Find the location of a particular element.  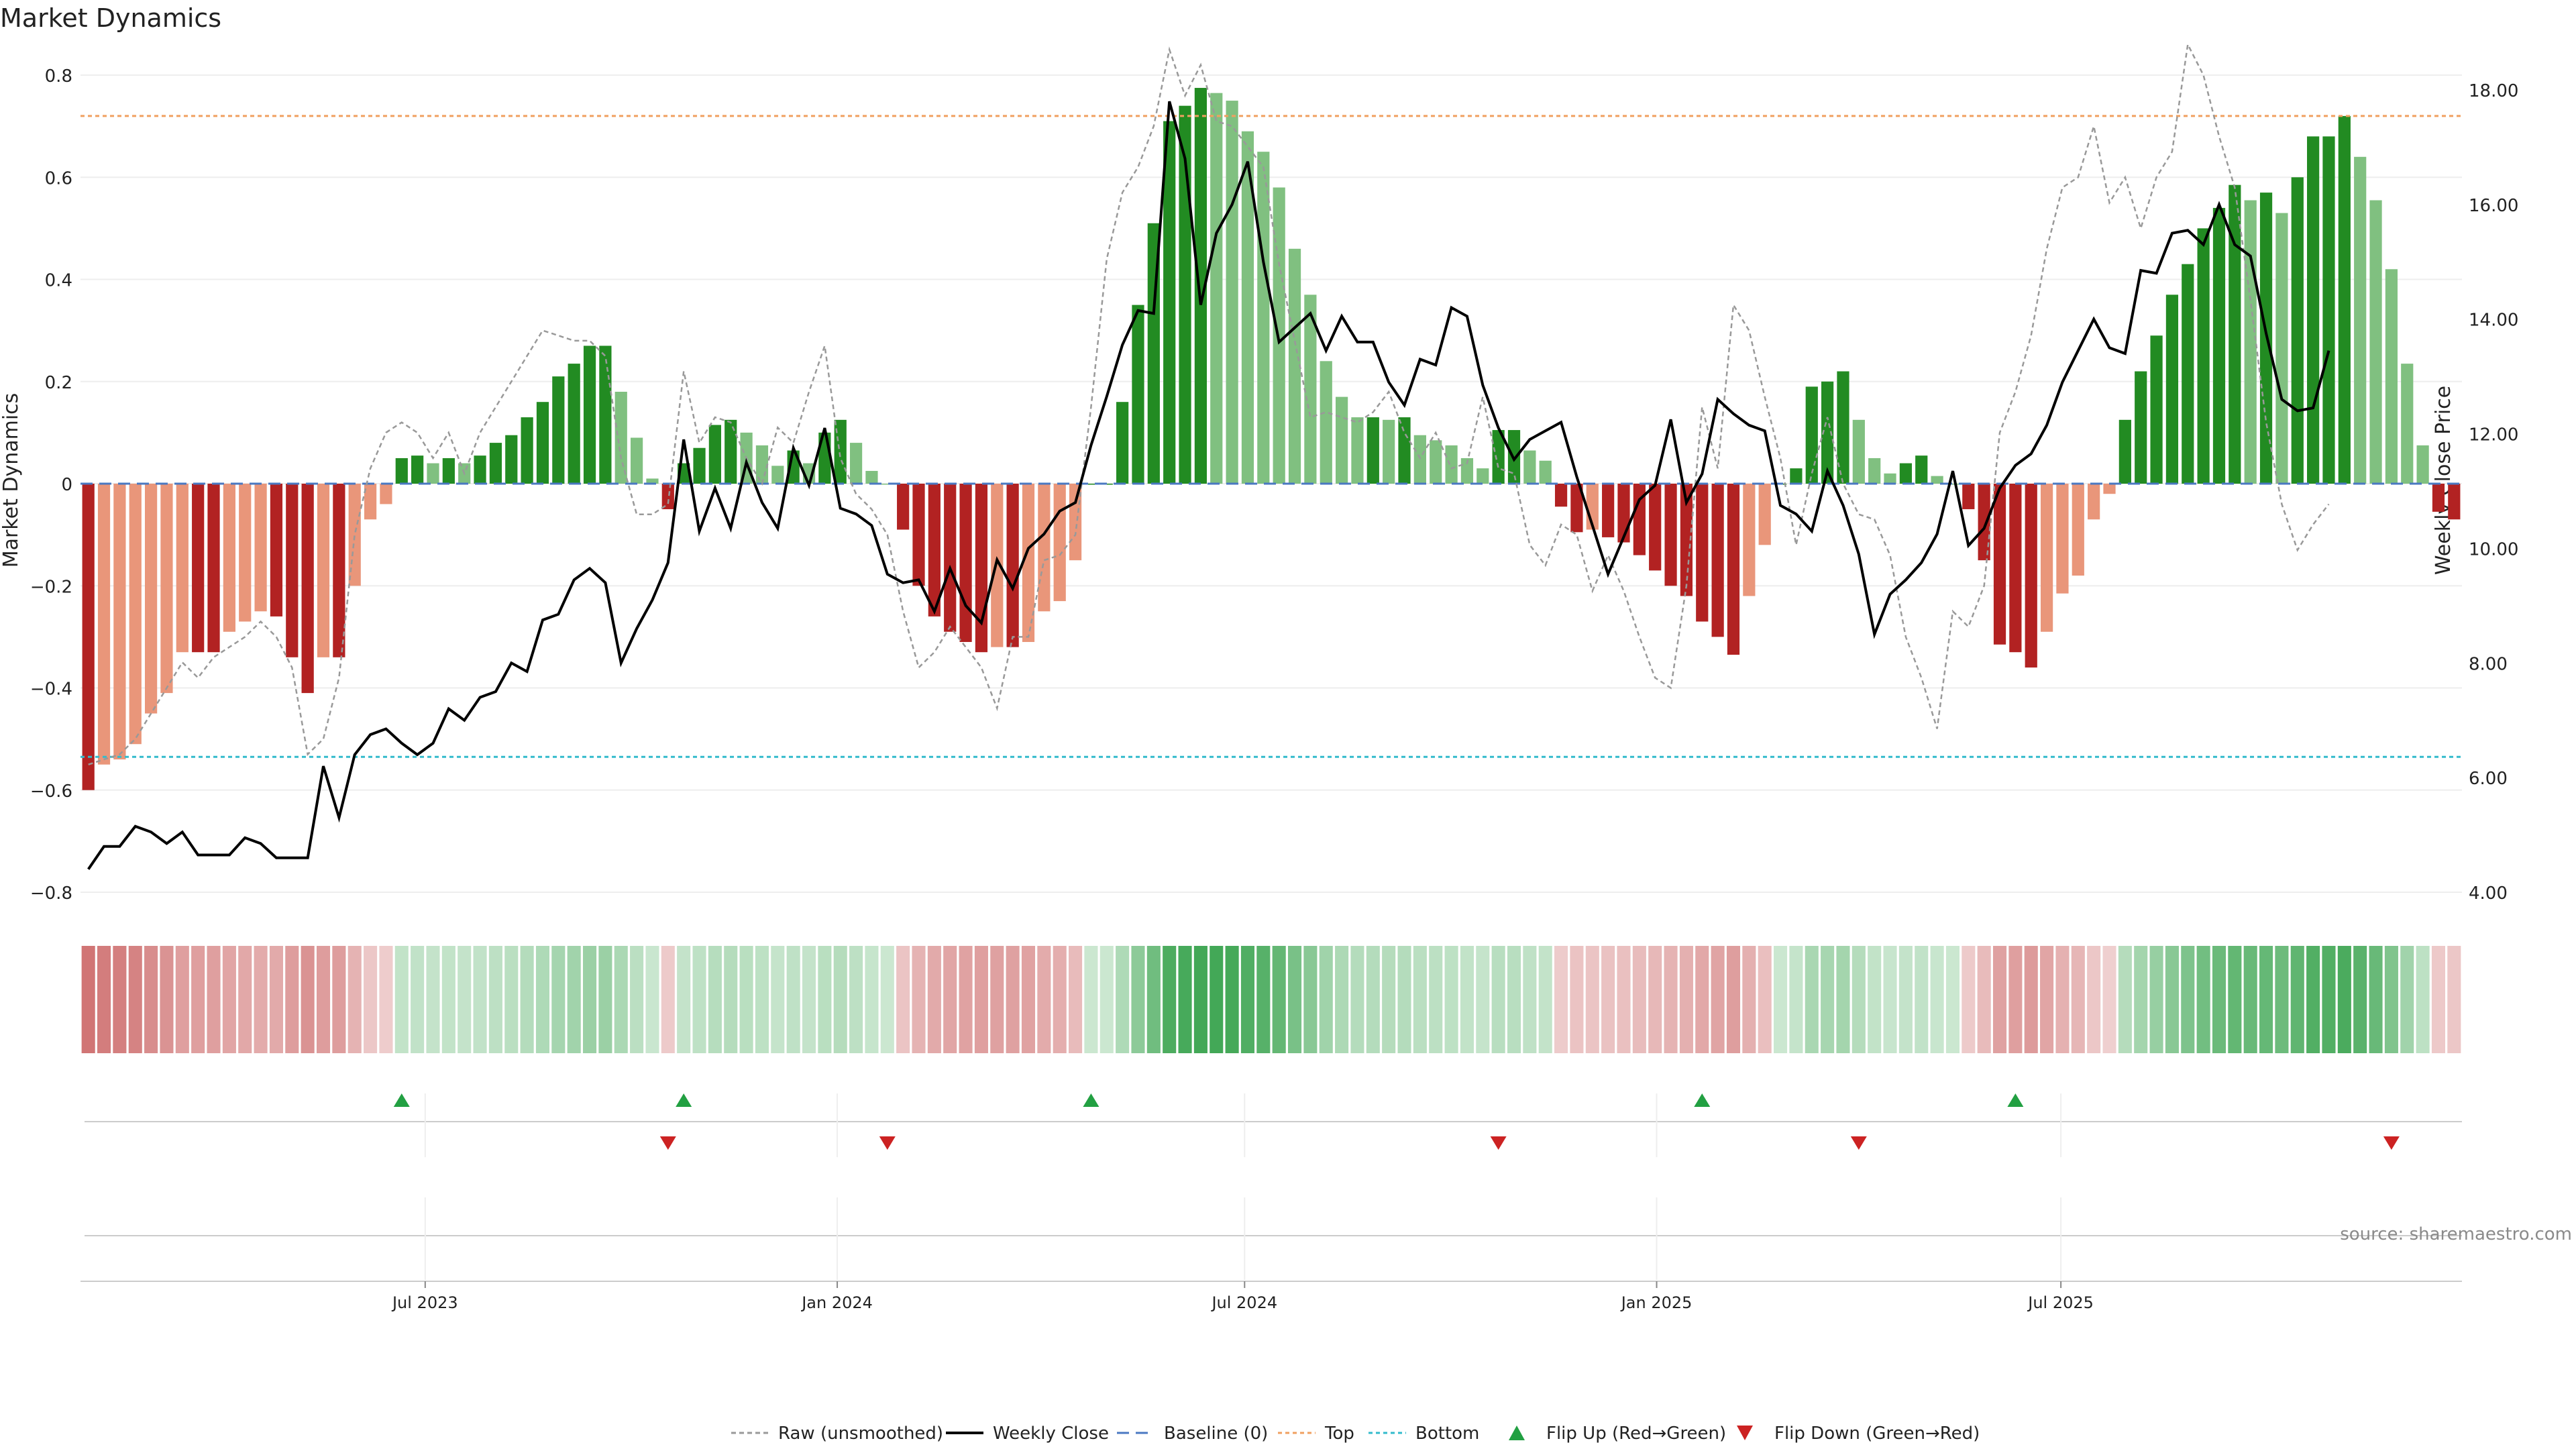

right-tick-label: 12.00 is located at coordinates (2493, 435).